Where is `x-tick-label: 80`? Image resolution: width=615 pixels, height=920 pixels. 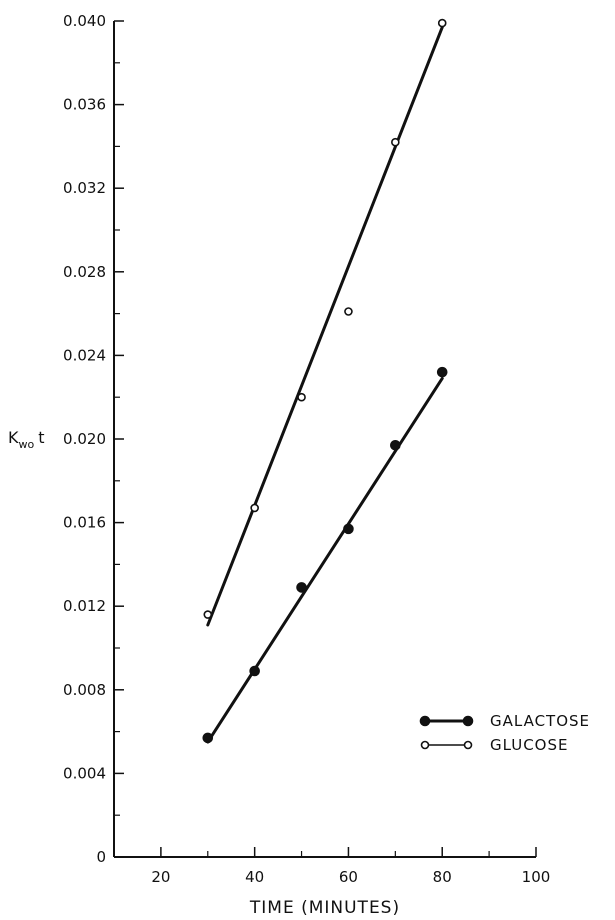
x-tick-label: 80 is located at coordinates (442, 877).